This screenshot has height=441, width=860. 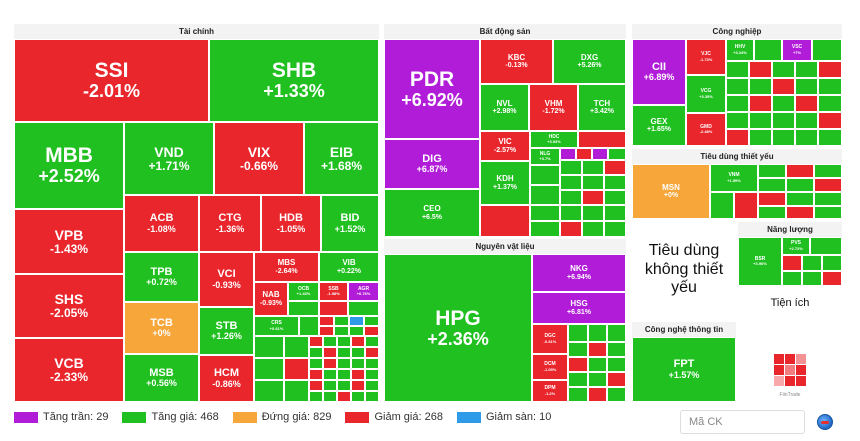 I want to click on tile-vsc: VSC +7%, so click(x=797, y=50).